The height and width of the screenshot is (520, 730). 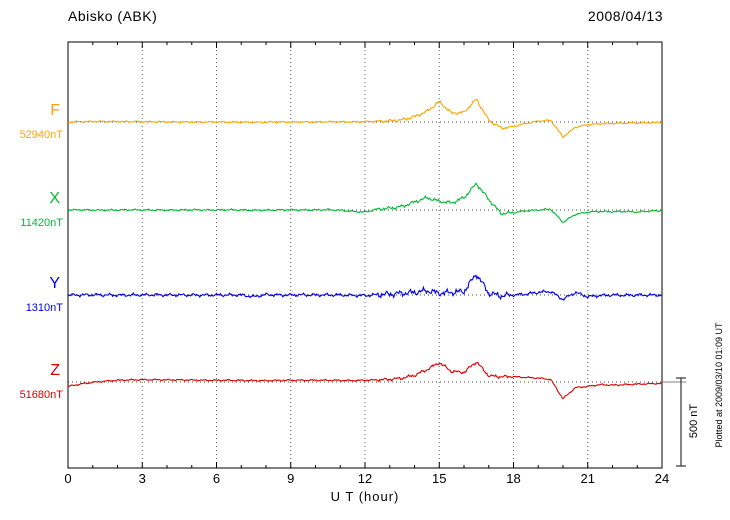 What do you see at coordinates (365, 287) in the screenshot?
I see `trace-Y` at bounding box center [365, 287].